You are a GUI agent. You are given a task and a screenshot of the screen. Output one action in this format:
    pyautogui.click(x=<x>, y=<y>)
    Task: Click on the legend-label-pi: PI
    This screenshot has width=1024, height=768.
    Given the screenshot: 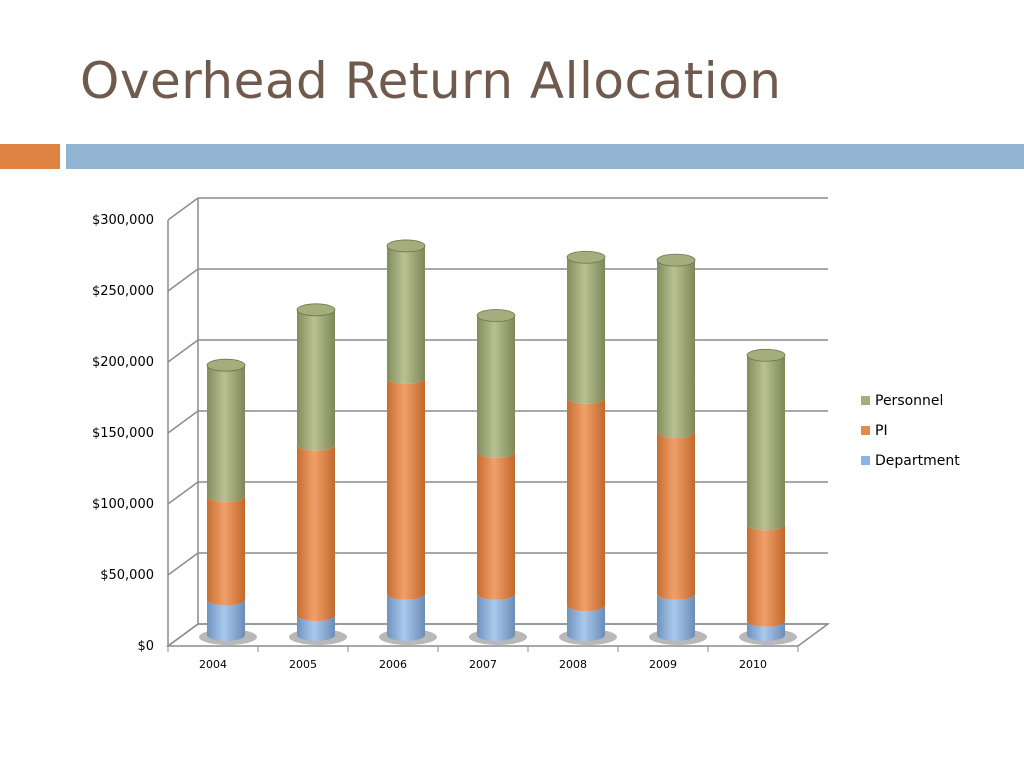 What is the action you would take?
    pyautogui.click(x=881, y=431)
    